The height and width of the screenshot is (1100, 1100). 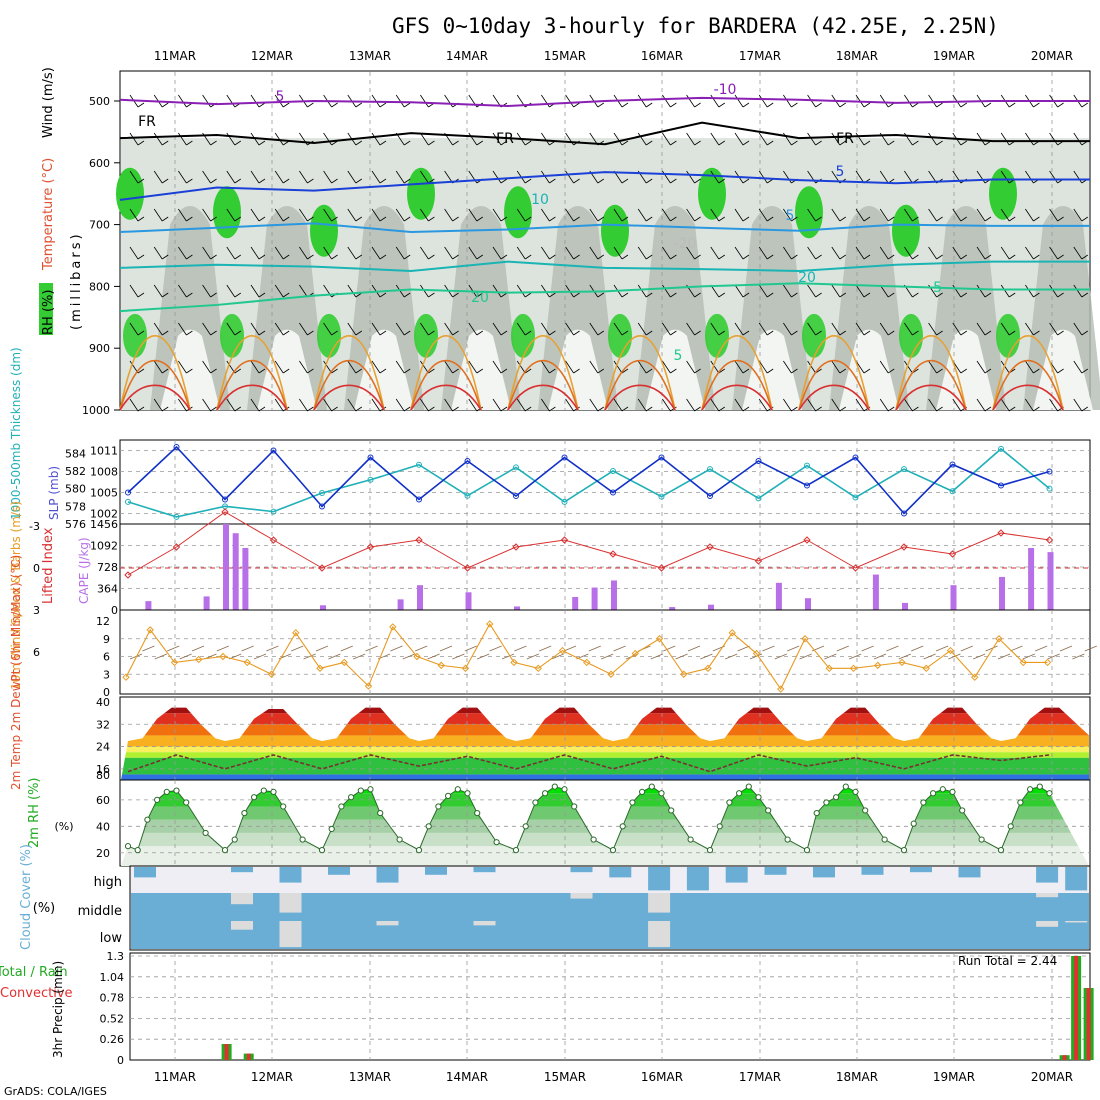 I want to click on cloud-middle-gap, so click(x=290, y=903).